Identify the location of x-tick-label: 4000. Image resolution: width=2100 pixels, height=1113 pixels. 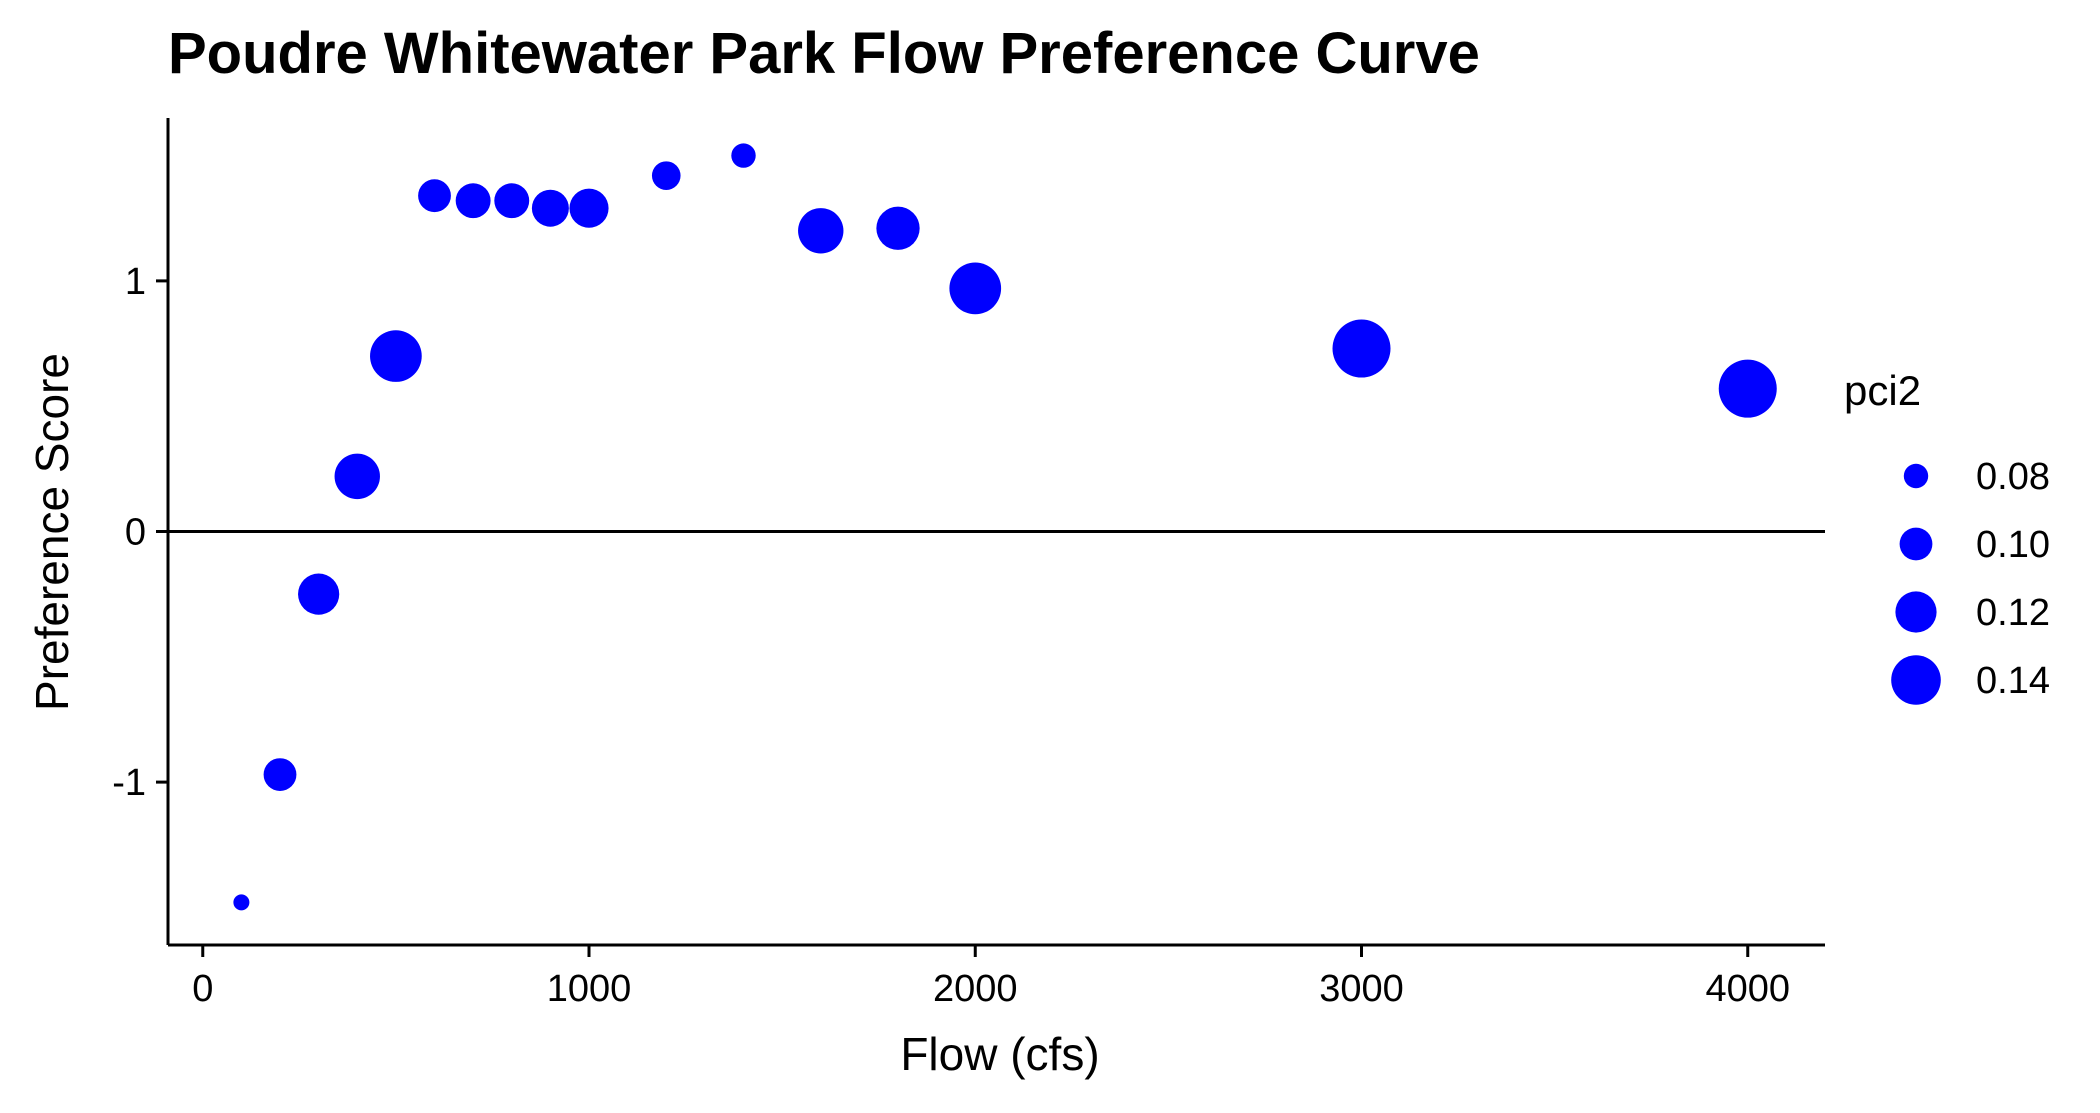
(1747, 989).